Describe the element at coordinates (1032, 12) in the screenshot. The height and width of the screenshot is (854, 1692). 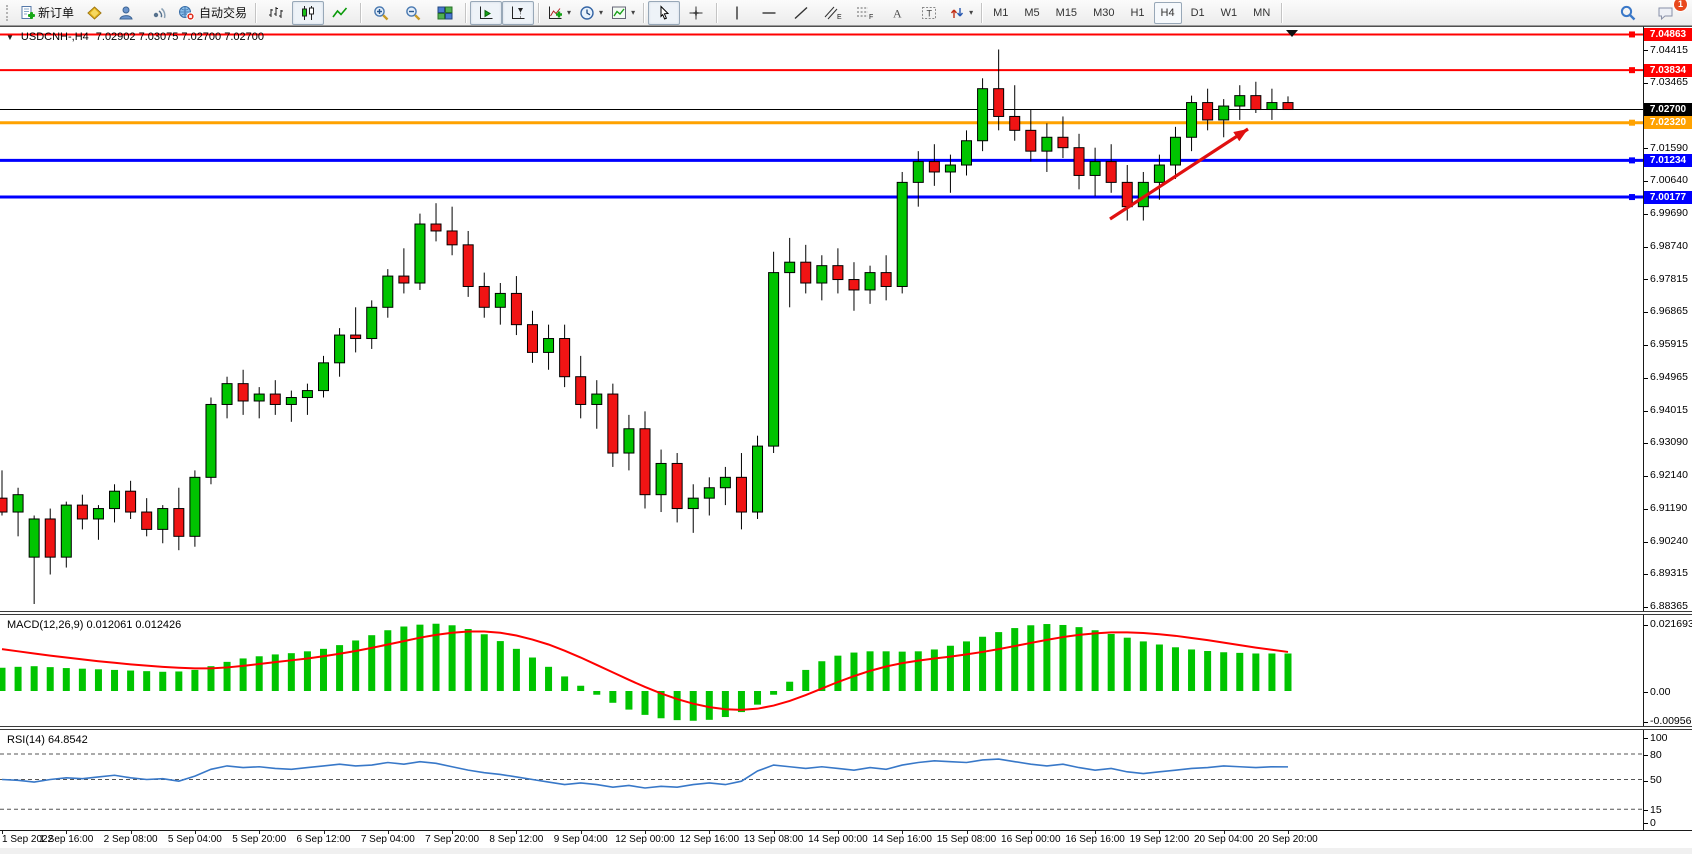
I see `timeframe-m5: M5` at that location.